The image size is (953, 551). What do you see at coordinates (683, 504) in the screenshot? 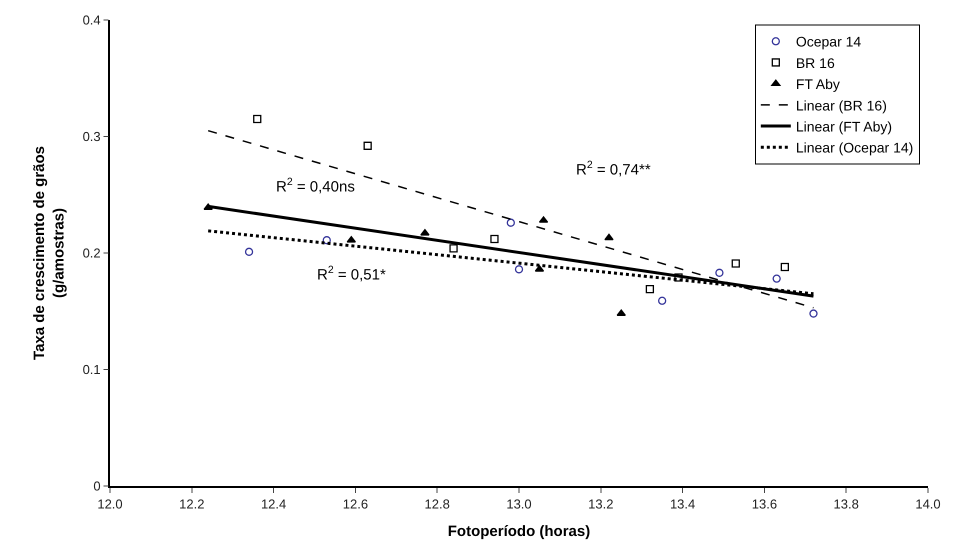
I see `x-tick-label: 13.4` at bounding box center [683, 504].